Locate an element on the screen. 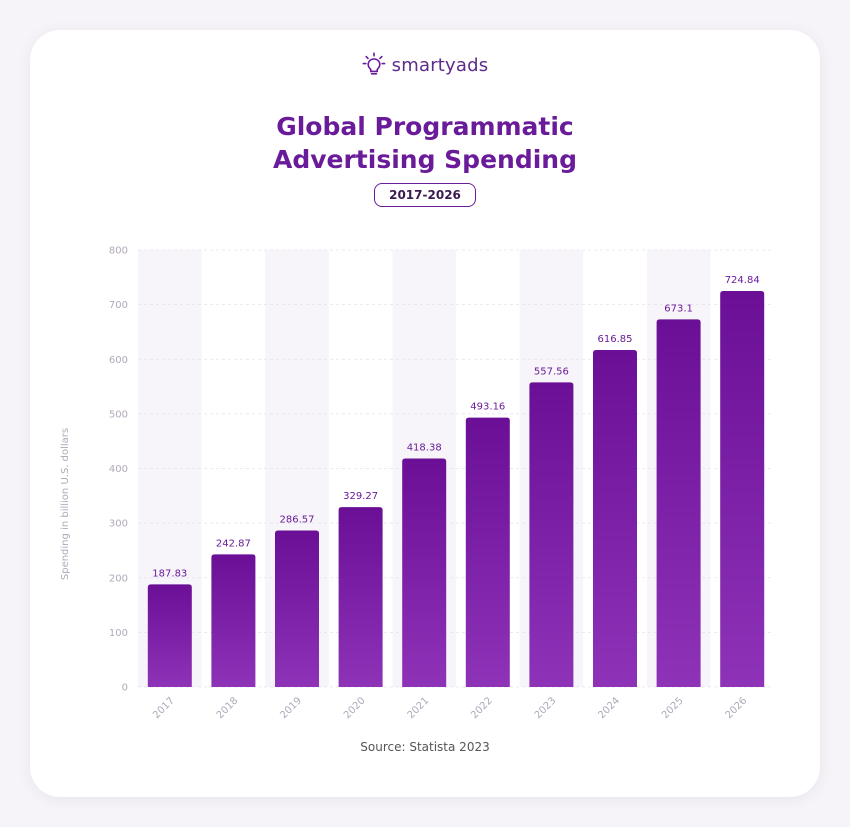  bar-2018 is located at coordinates (233, 620).